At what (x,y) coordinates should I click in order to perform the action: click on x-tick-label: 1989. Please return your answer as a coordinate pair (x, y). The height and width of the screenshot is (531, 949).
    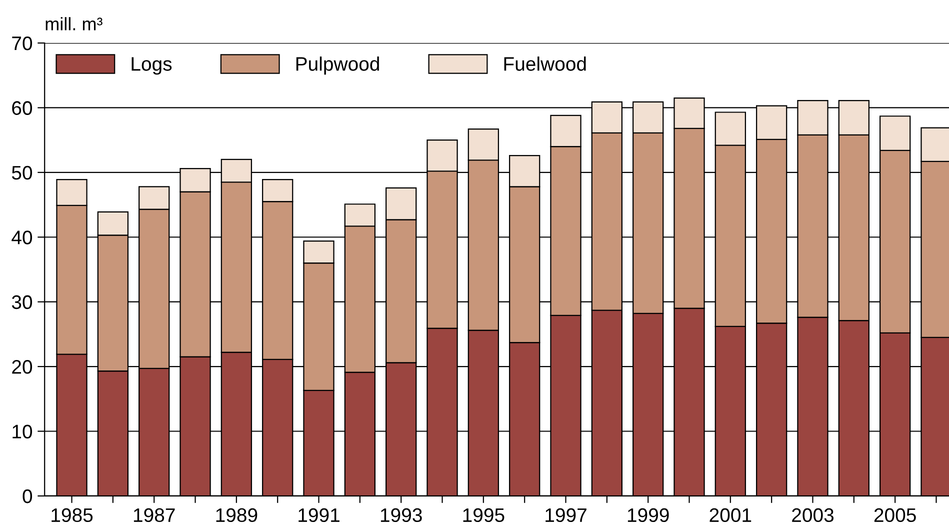
    Looking at the image, I should click on (237, 515).